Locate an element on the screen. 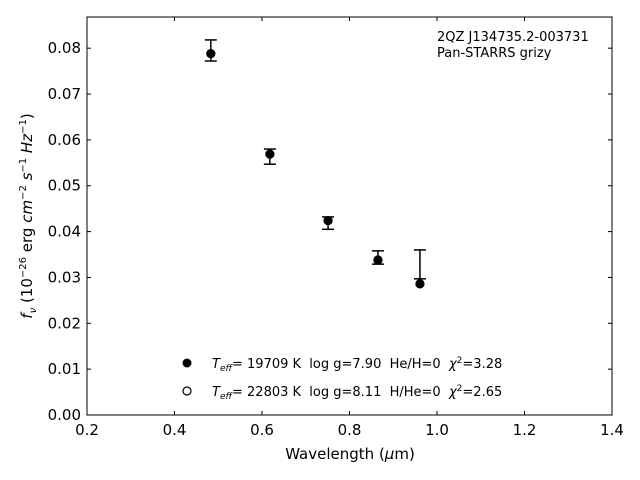  y-tick-label: 0.03 is located at coordinates (64, 277).